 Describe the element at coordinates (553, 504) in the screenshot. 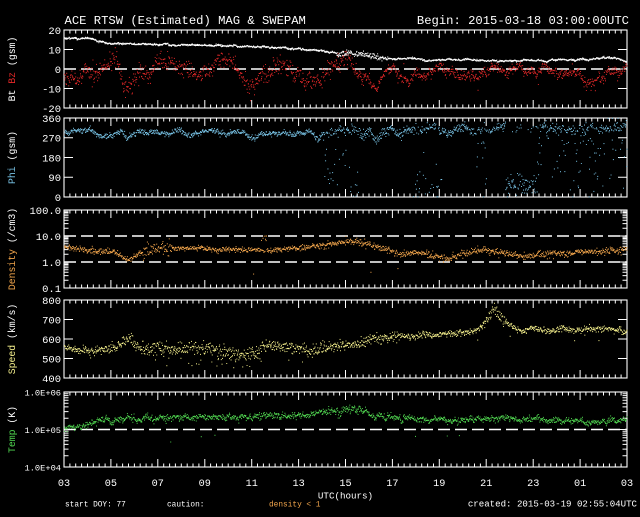

I see `svg-text:created: 2015-03-19 02:55:04UT: created: 2015-03-19 02:55:04UTC` at that location.